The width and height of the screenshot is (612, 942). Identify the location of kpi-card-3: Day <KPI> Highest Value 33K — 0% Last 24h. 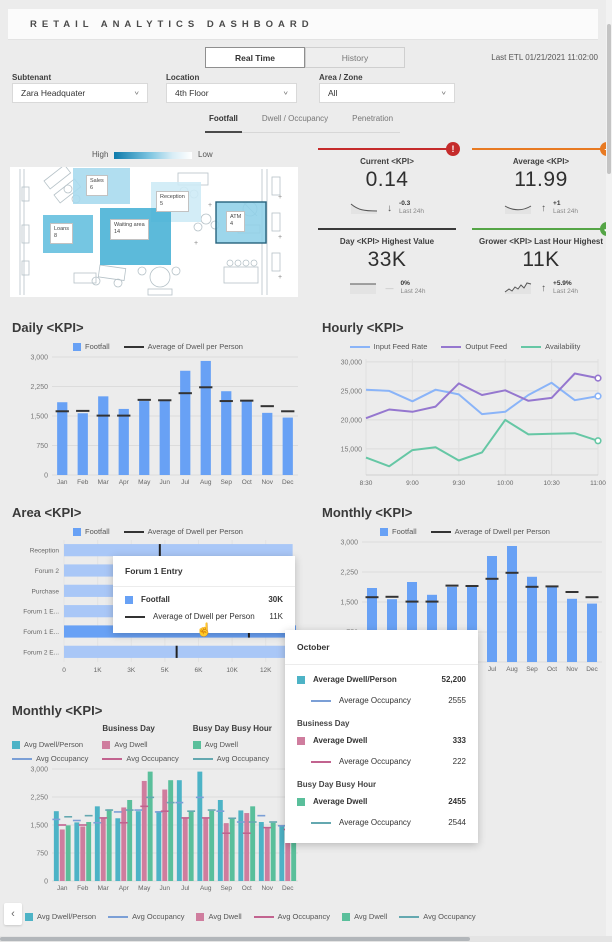
(387, 262).